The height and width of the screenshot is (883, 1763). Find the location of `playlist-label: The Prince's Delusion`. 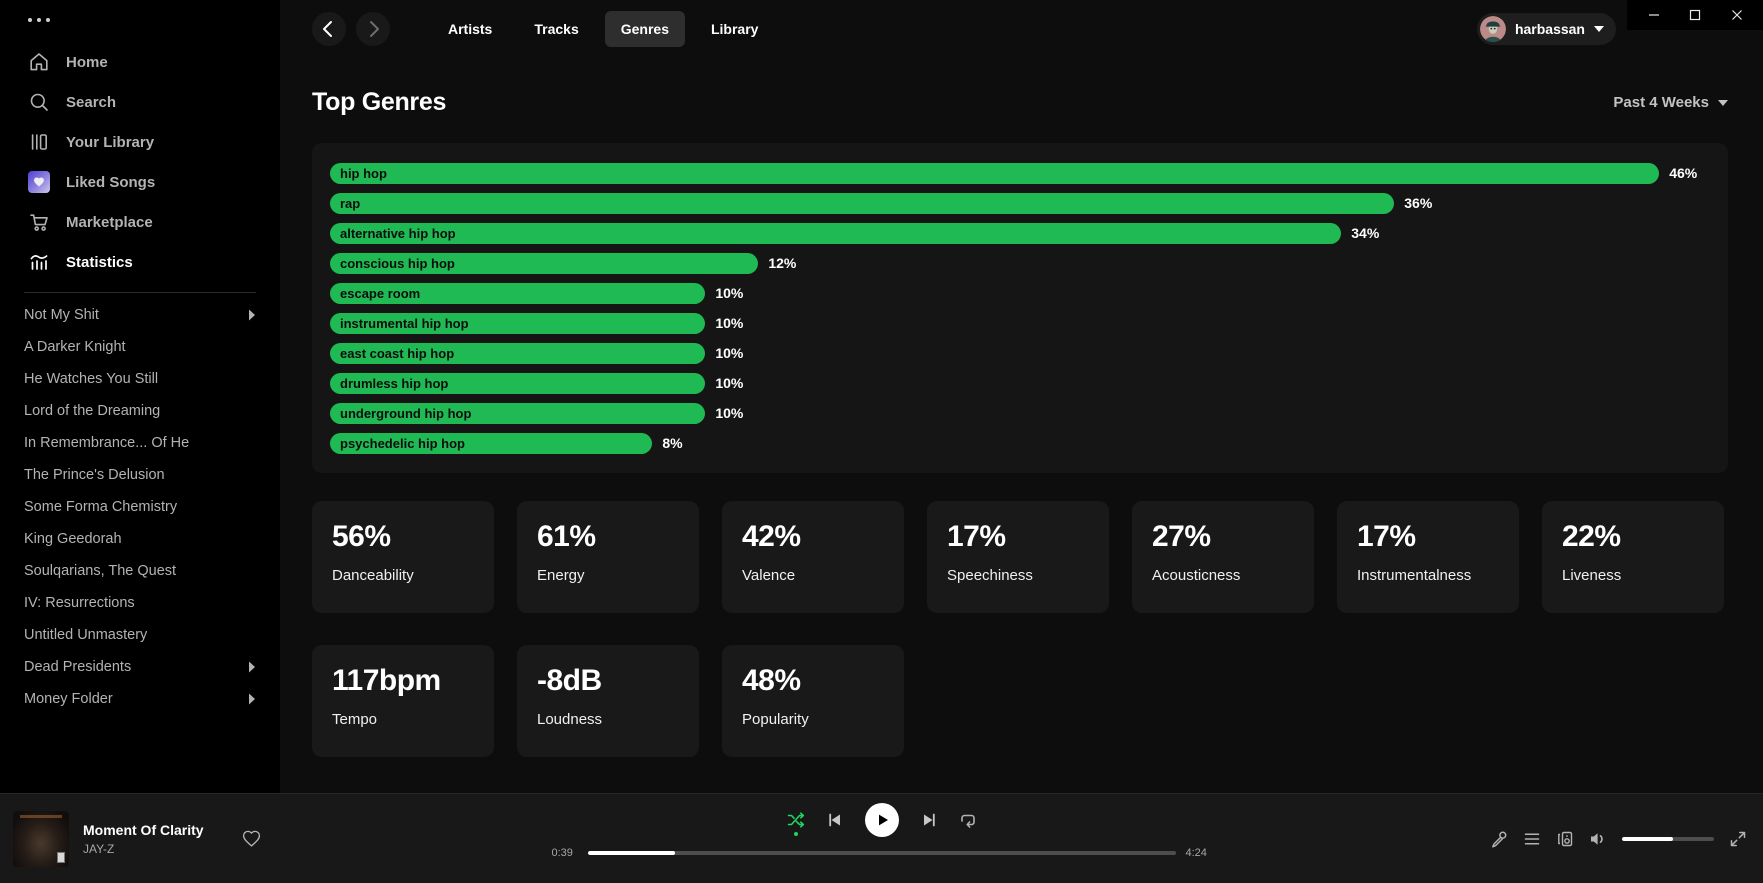

playlist-label: The Prince's Delusion is located at coordinates (94, 475).